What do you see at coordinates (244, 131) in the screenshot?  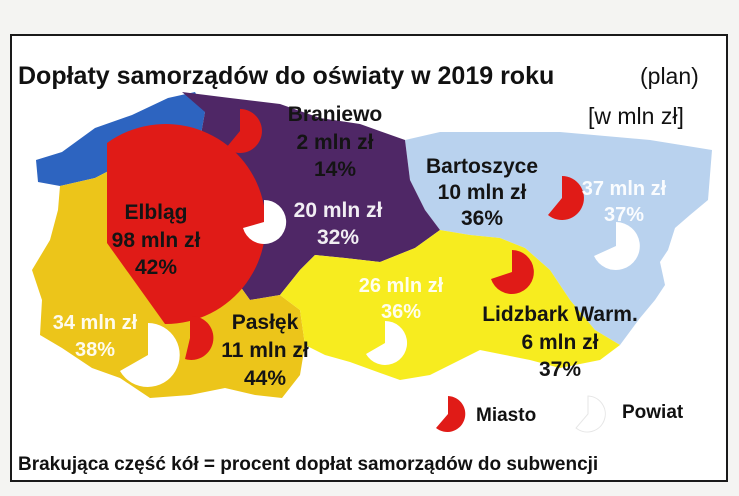 I see `pie-city-braniewo` at bounding box center [244, 131].